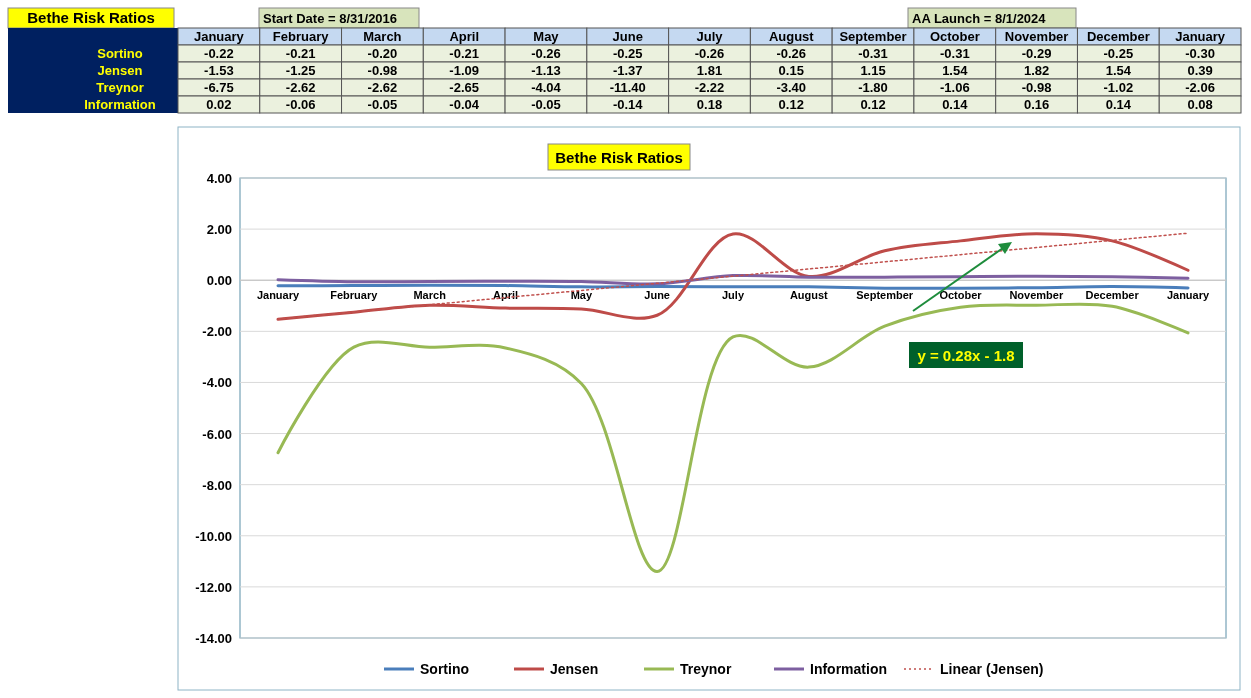  What do you see at coordinates (710, 36) in the screenshot?
I see `category-label: July` at bounding box center [710, 36].